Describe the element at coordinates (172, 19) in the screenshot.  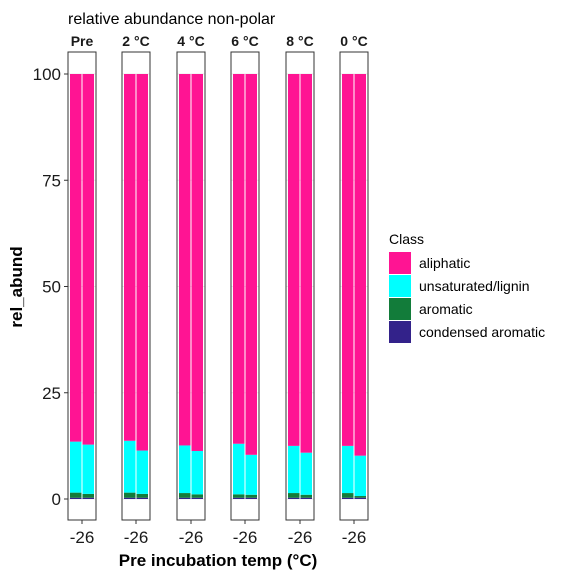
I see `chart-title: relative abundance non-polar` at that location.